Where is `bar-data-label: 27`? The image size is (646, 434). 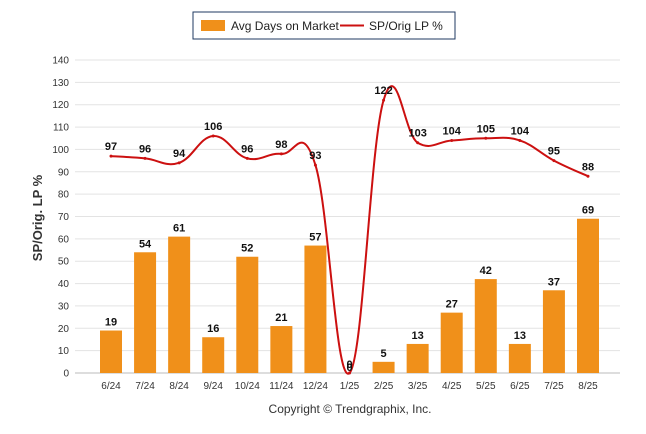 bar-data-label: 27 is located at coordinates (452, 305).